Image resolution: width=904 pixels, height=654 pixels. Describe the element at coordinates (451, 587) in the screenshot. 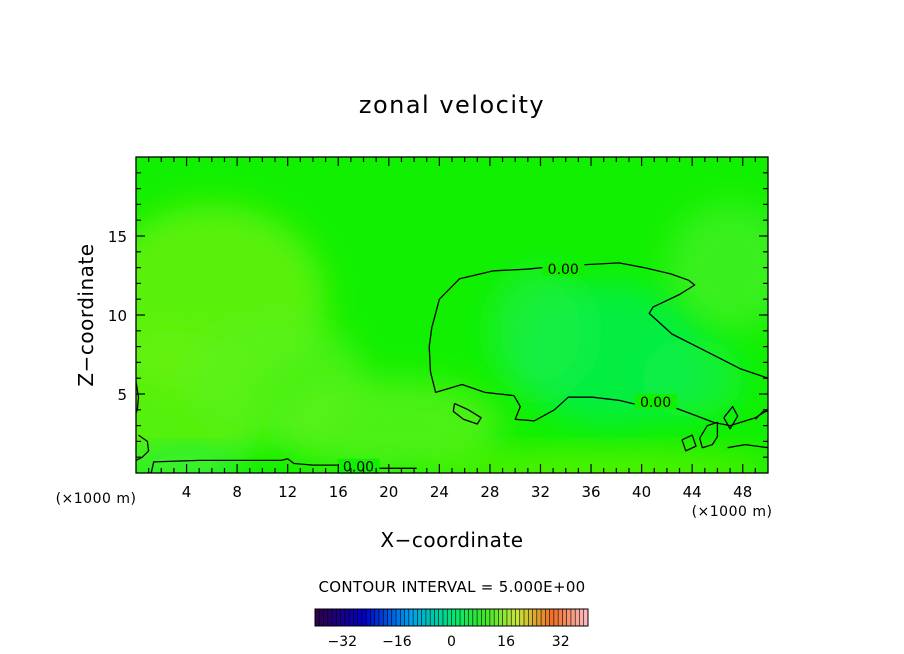

I see `colorbar-title: CONTOUR INTERVAL = 5.000E+00` at that location.